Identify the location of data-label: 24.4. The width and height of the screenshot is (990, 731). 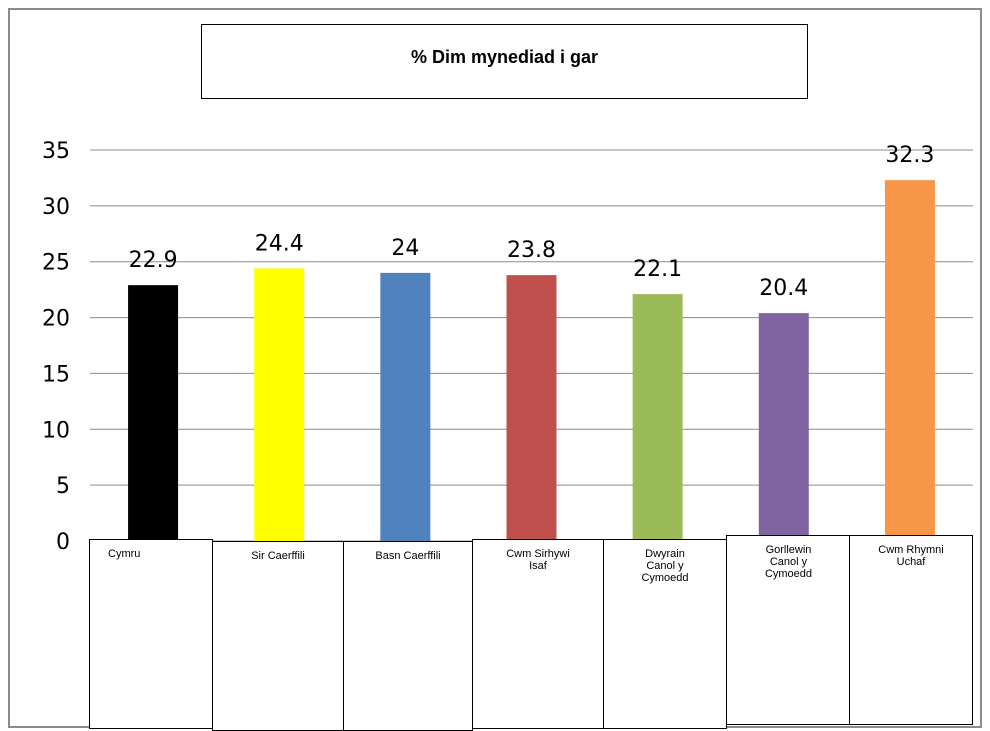
(279, 243).